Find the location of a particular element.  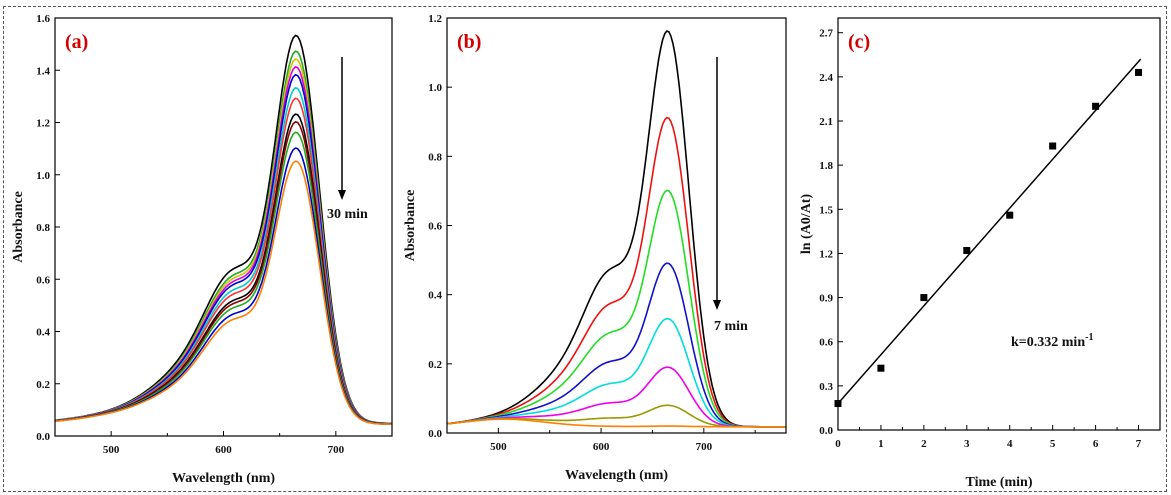

x-tick-label: 4 is located at coordinates (1010, 444).